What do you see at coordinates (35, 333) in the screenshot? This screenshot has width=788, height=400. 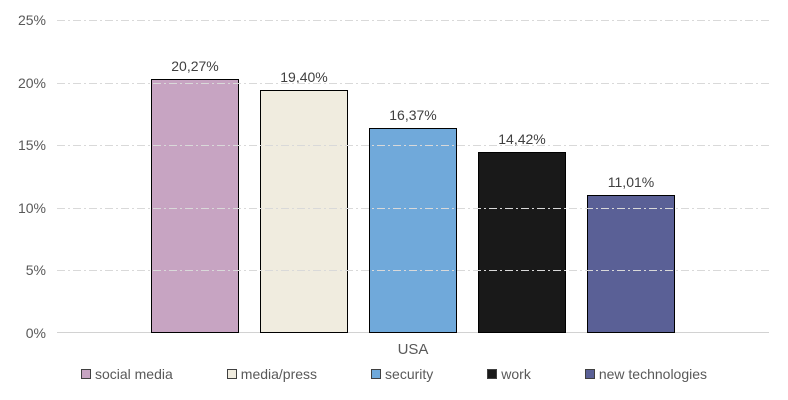 I see `y-axis-tick-label: 0%` at bounding box center [35, 333].